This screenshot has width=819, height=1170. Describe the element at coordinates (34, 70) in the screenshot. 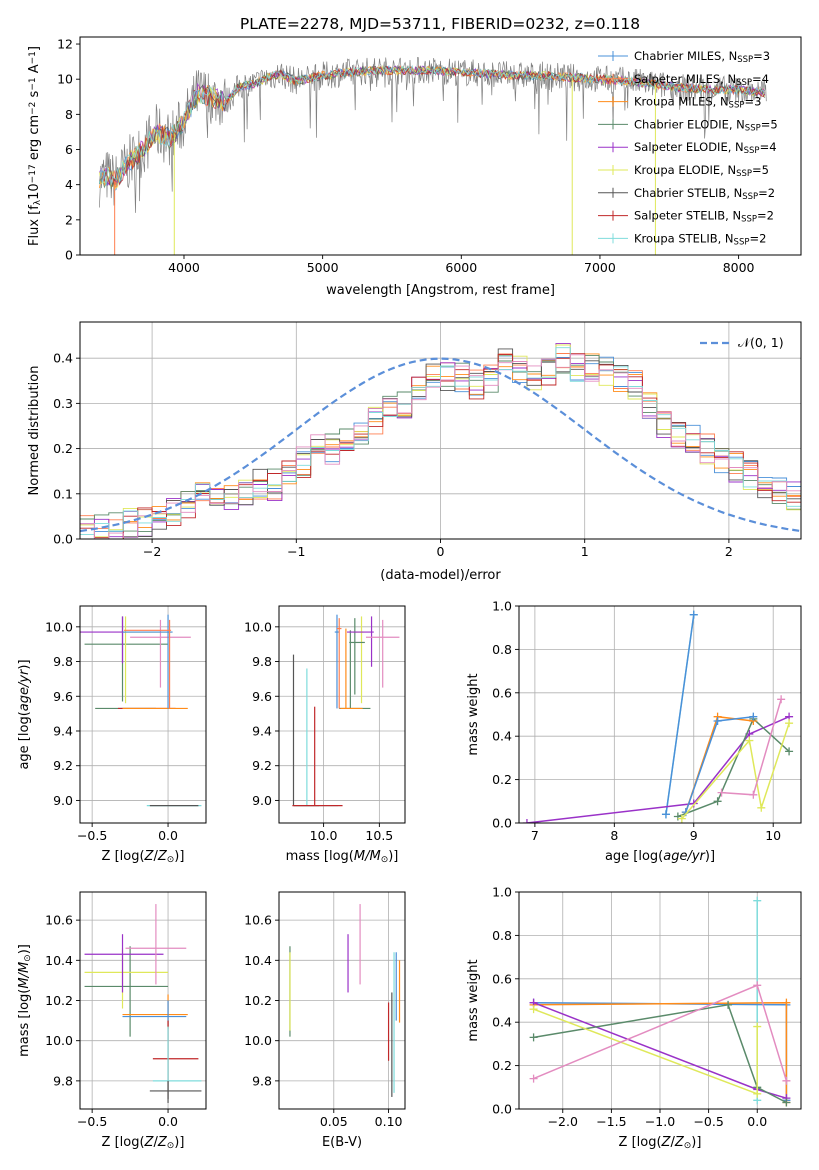

I see `label-part: A` at that location.